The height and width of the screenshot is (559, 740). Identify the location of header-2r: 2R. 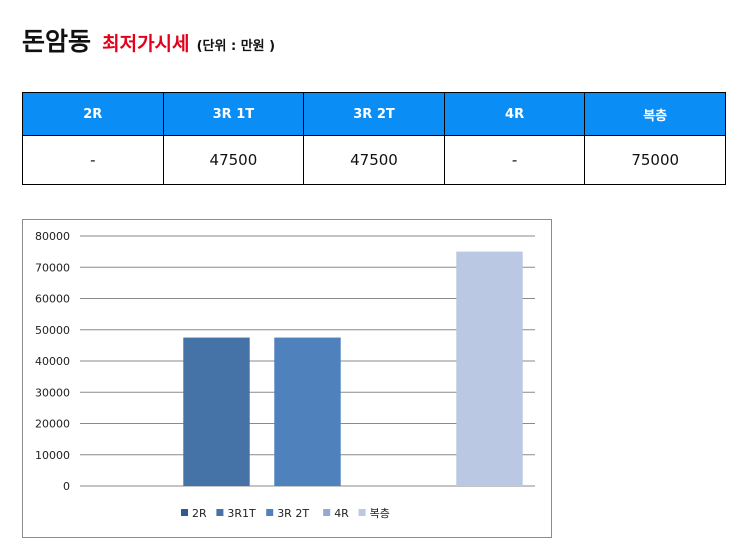
(93, 114).